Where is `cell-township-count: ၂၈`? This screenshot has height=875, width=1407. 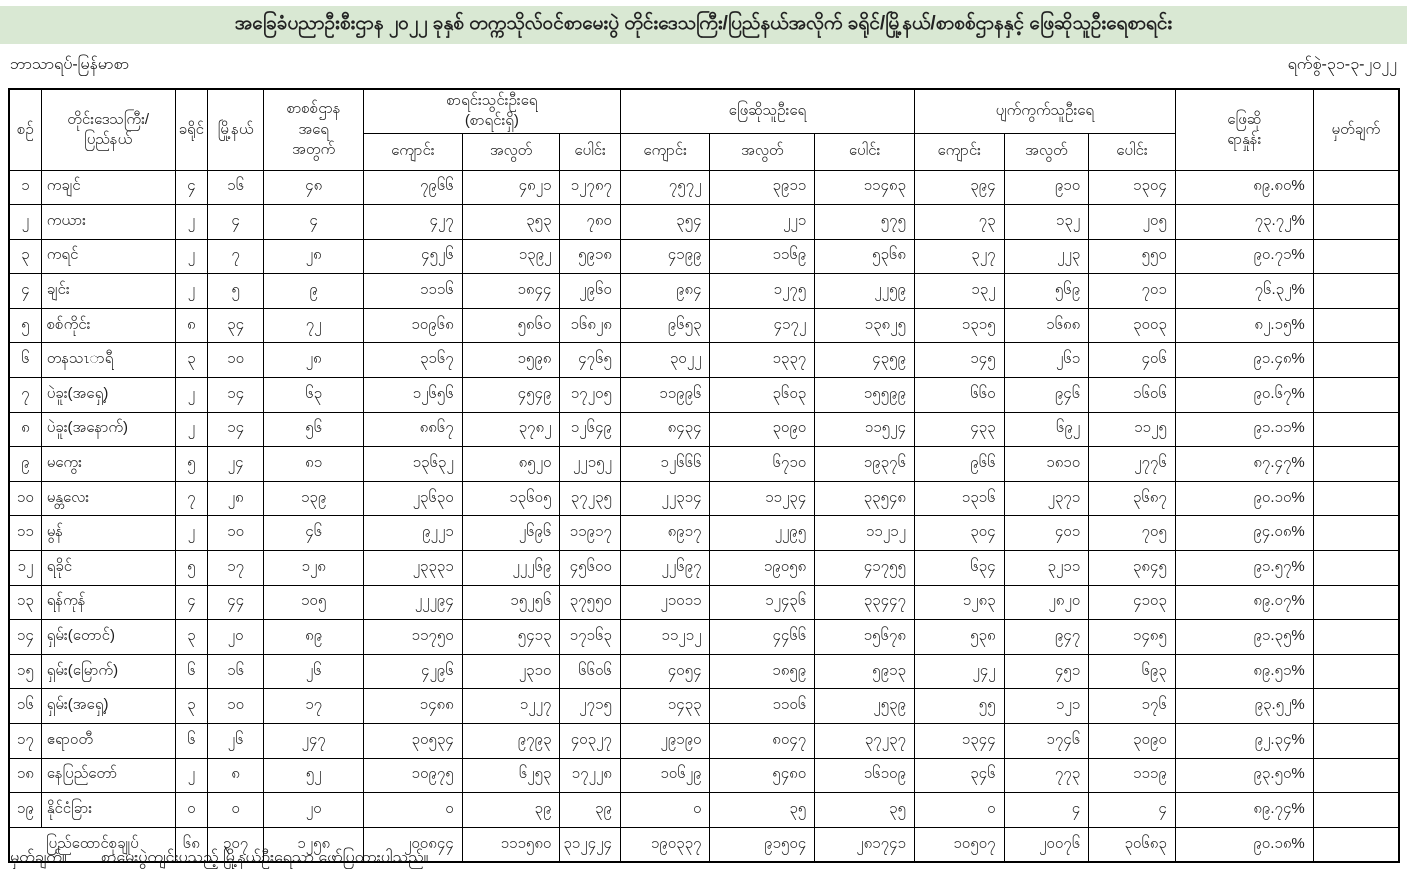
cell-township-count: ၂၈ is located at coordinates (235, 498).